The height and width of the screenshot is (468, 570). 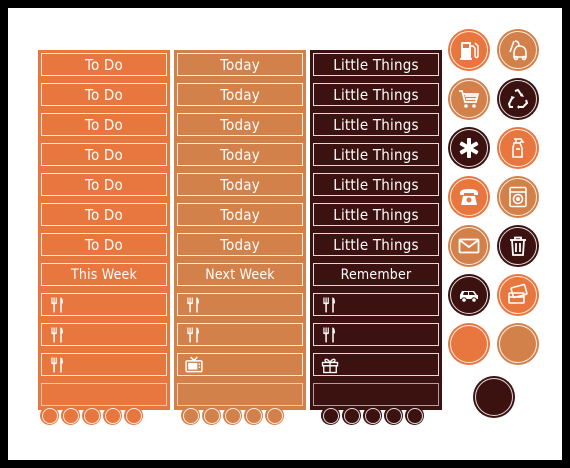 I want to click on sticker-label-box: Remember, so click(x=376, y=274).